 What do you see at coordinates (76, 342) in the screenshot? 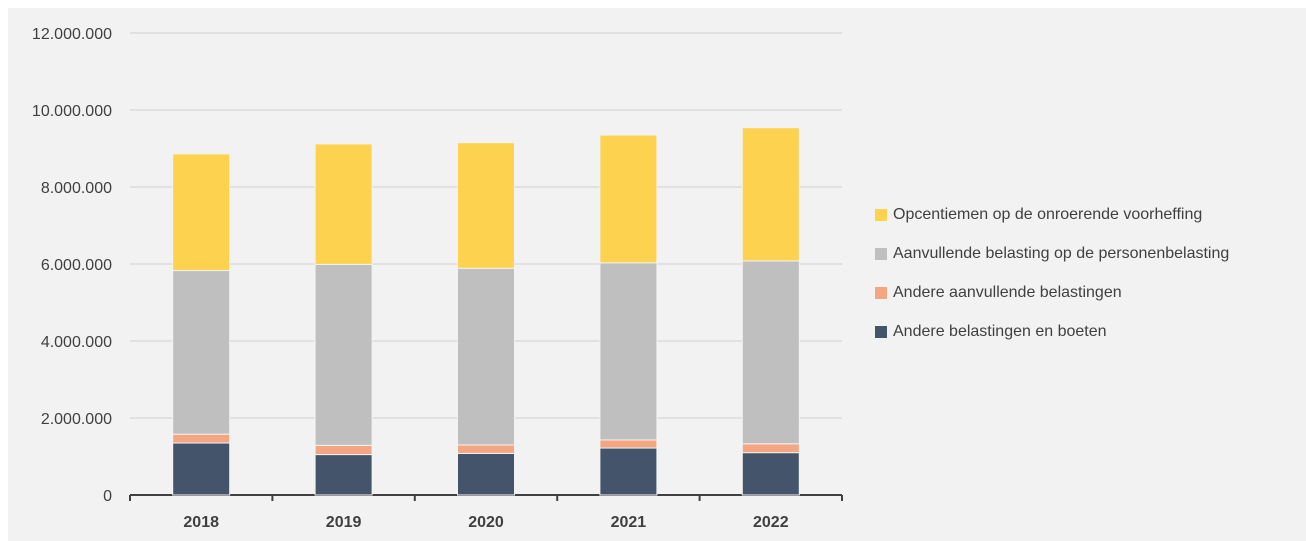
I see `y-tick-label: 4.000.000` at bounding box center [76, 342].